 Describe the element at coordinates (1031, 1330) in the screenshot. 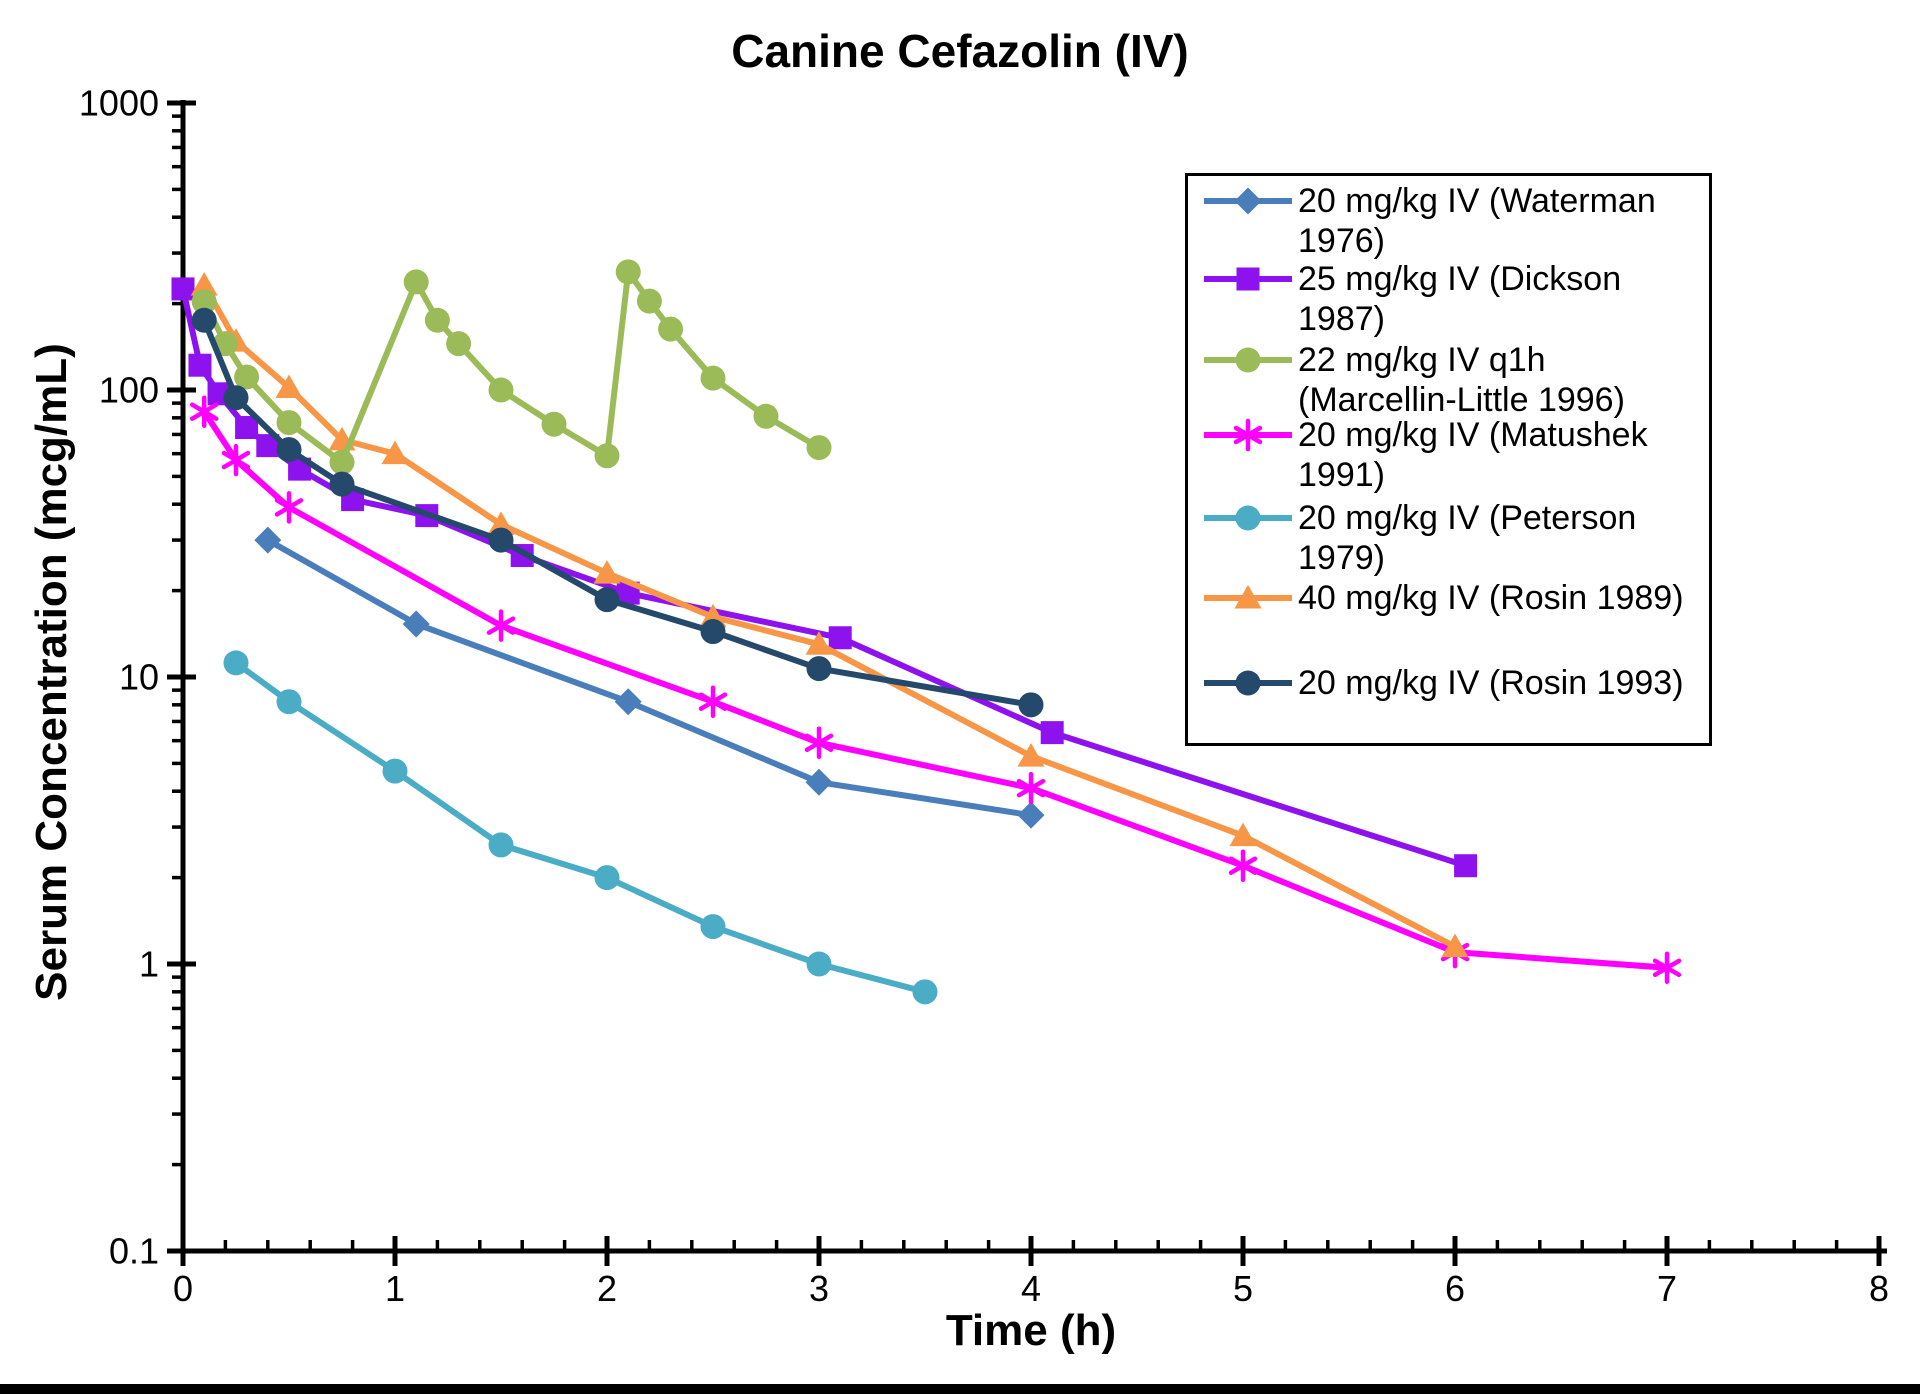

I see `x-axis-title: Time (h)` at that location.